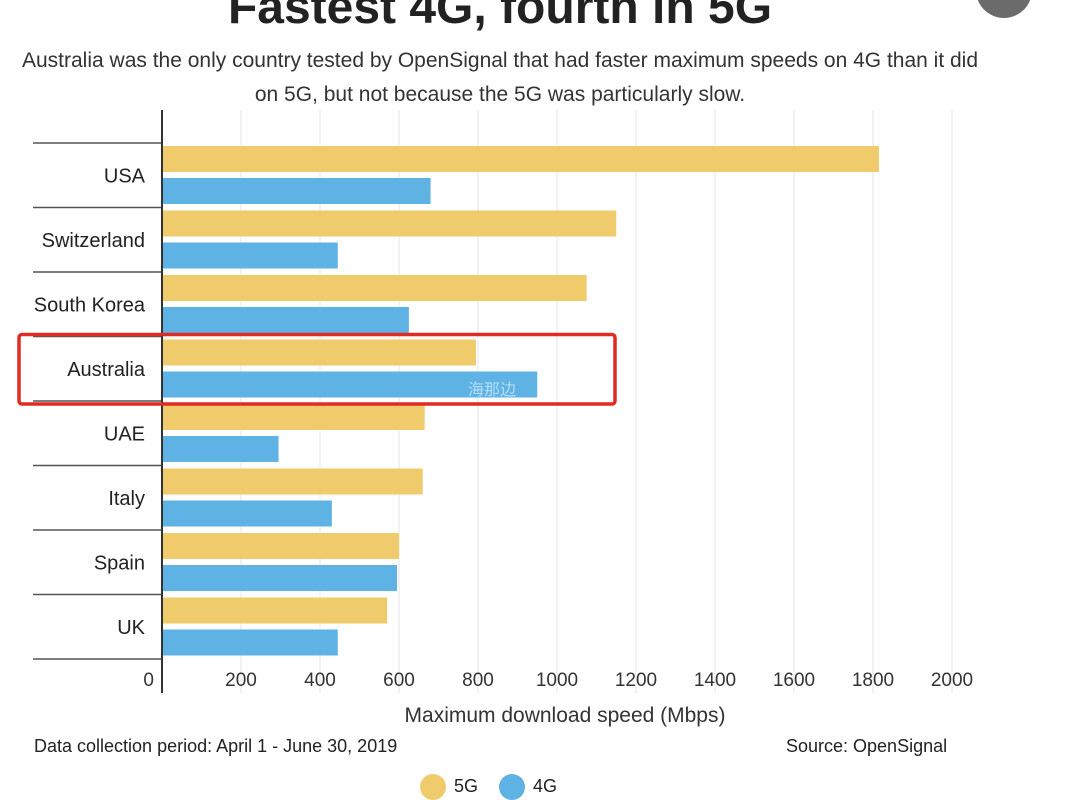 The height and width of the screenshot is (800, 1080). Describe the element at coordinates (433, 787) in the screenshot. I see `legend-swatch-5g` at that location.